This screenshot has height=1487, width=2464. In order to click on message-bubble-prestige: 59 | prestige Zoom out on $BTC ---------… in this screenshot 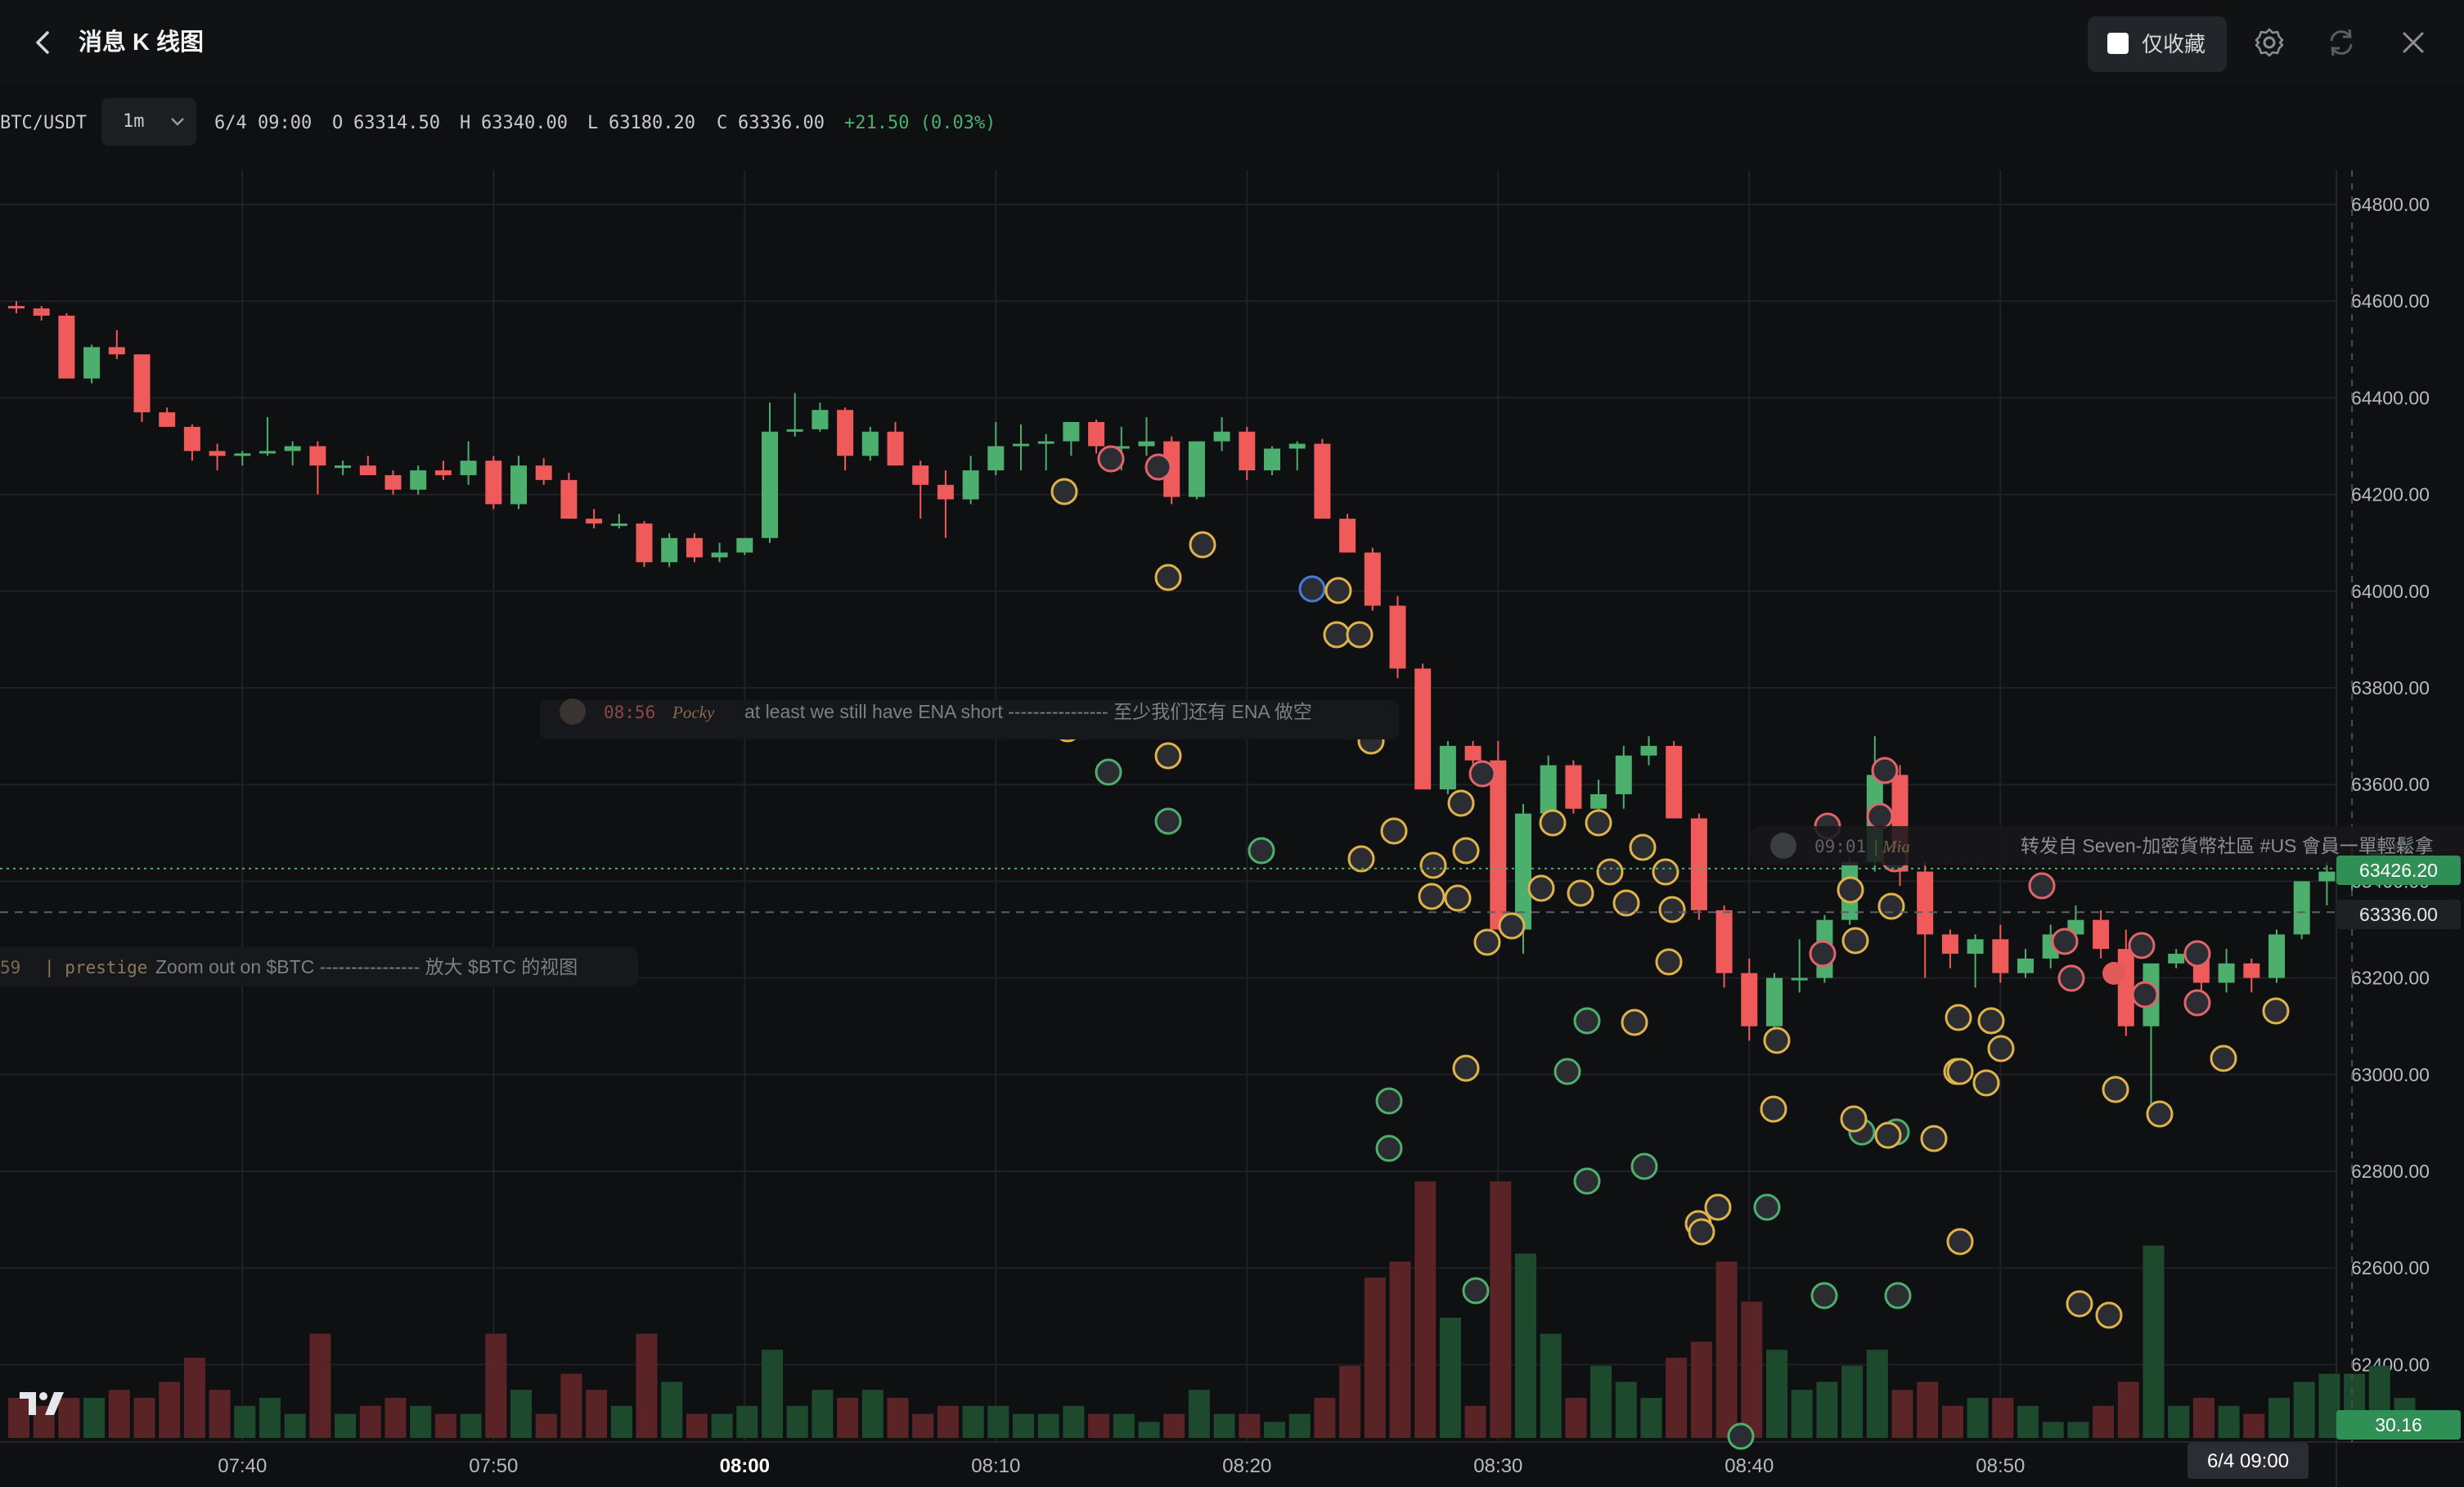, I will do `click(319, 967)`.